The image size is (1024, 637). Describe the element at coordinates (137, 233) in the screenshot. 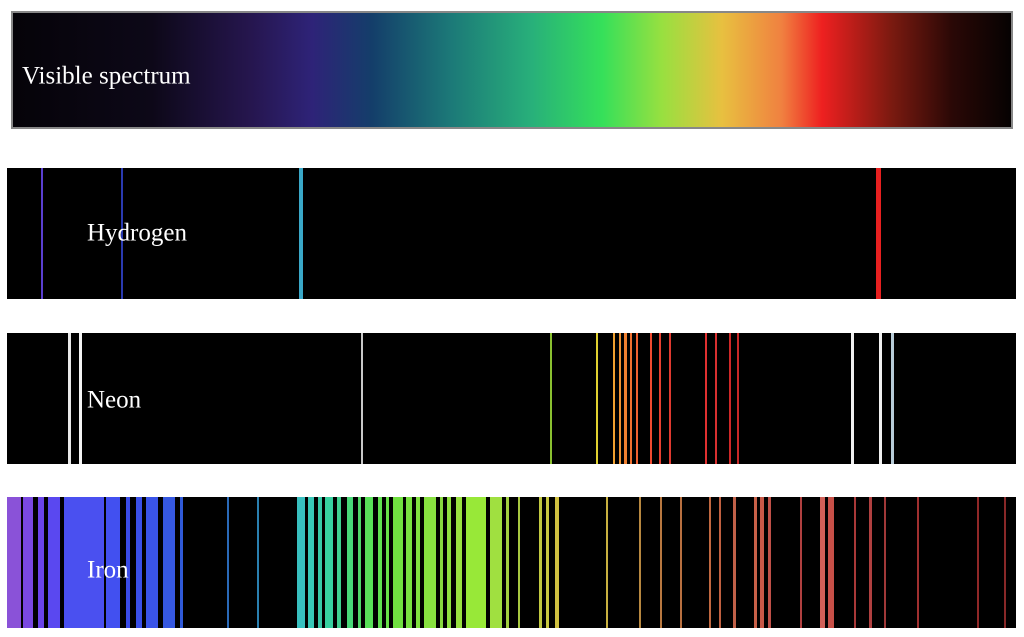

I see `band-label: Hydrogen` at that location.